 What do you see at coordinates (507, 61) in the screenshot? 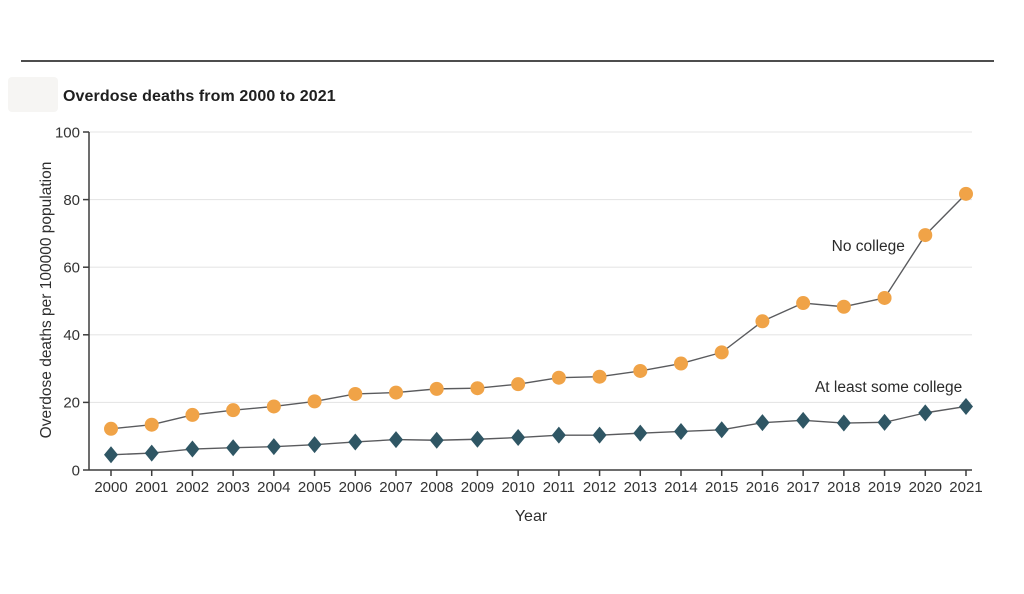
I see `top-divider-rule` at bounding box center [507, 61].